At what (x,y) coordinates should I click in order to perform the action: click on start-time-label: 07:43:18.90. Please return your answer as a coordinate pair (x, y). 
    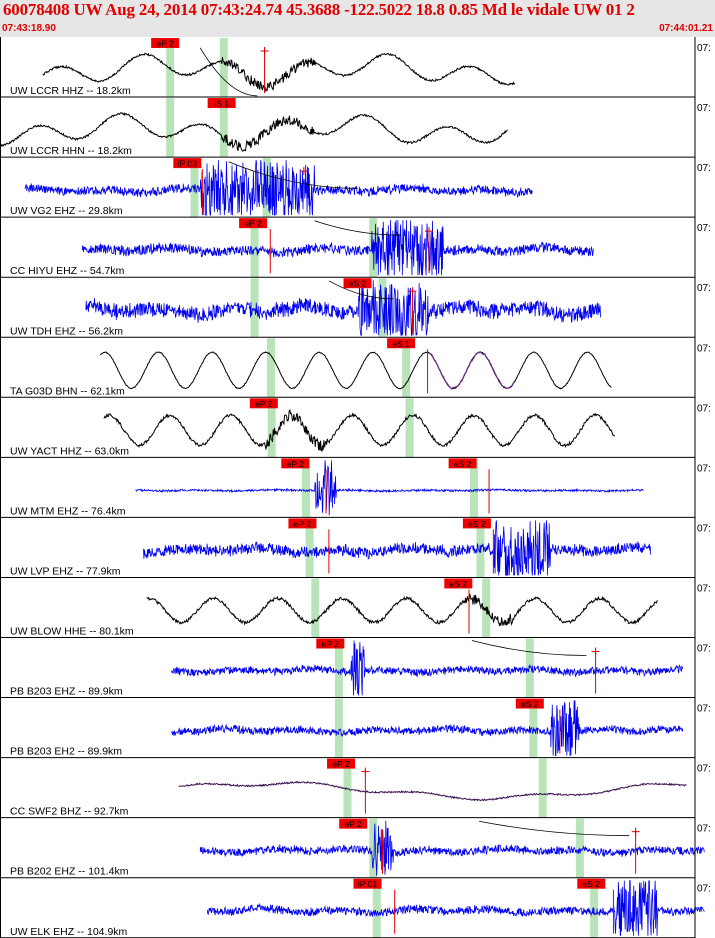
    Looking at the image, I should click on (29, 28).